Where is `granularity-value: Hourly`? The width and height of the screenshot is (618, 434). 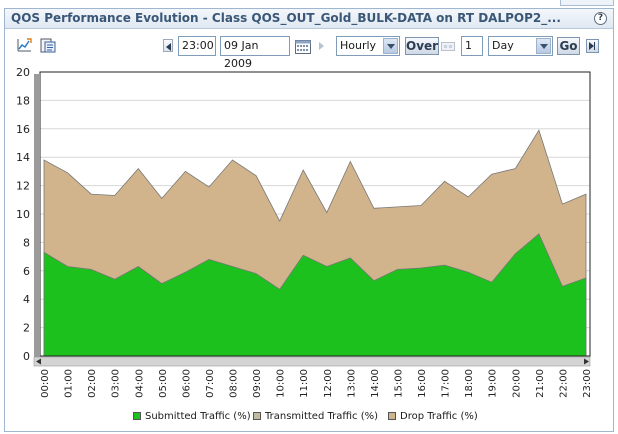
granularity-value: Hourly is located at coordinates (358, 45).